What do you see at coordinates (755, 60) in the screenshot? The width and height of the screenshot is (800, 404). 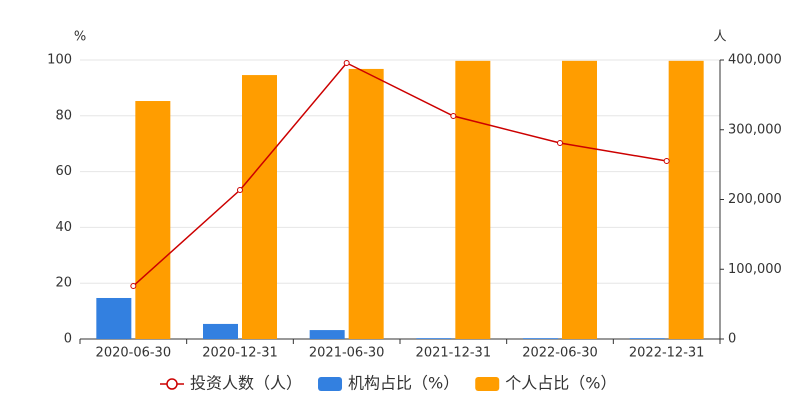 I see `y2-tick-label: 400,000` at bounding box center [755, 60].